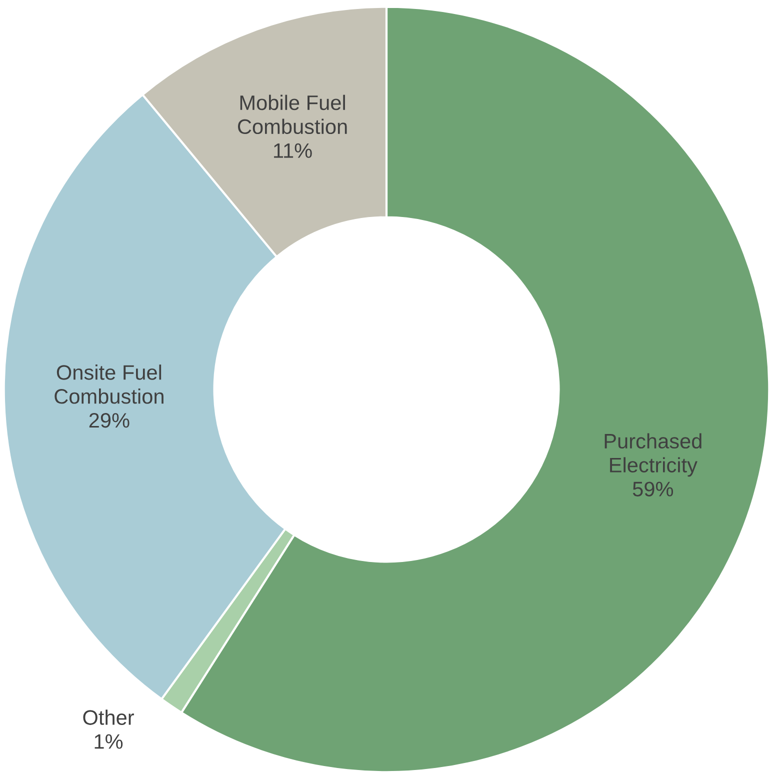 The image size is (773, 779). I want to click on data-label: 11%, so click(293, 150).